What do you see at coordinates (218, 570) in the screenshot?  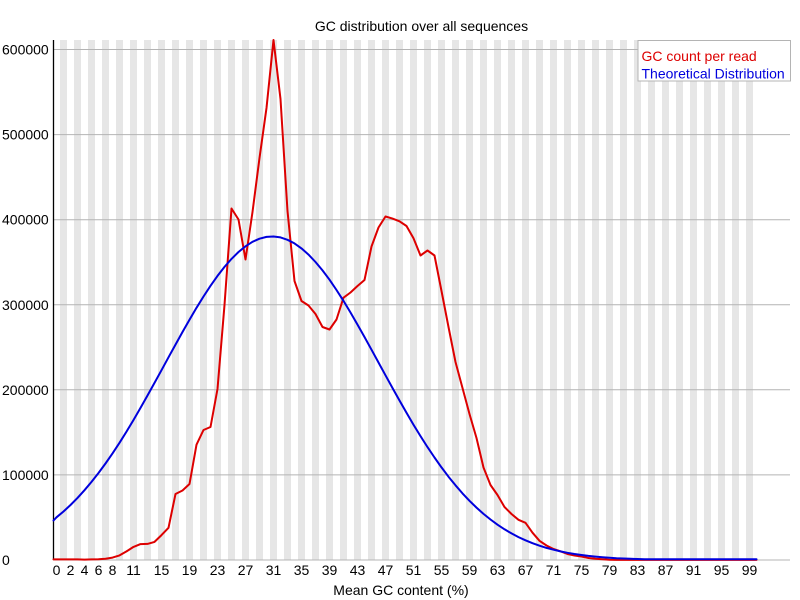 I see `svg-text: 23` at bounding box center [218, 570].